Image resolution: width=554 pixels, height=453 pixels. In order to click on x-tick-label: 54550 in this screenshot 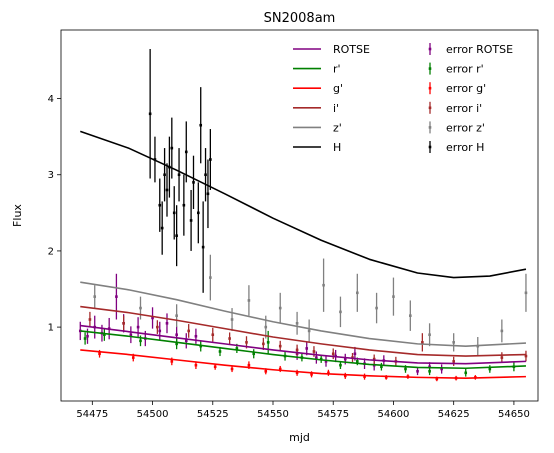, I will do `click(273, 414)`.